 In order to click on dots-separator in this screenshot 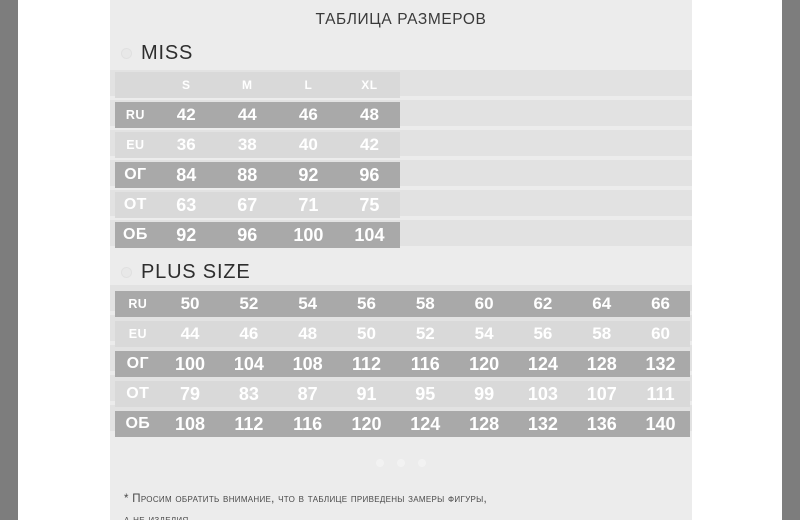, I will do `click(401, 463)`.